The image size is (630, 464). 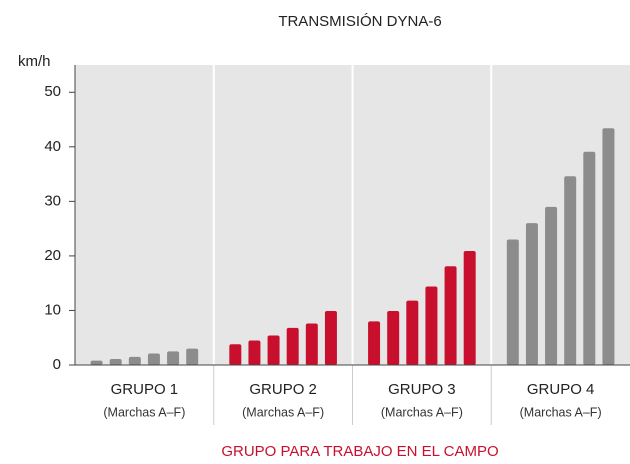 What do you see at coordinates (359, 21) in the screenshot?
I see `chart-title: TRANSMISIÓN DYNA-6` at bounding box center [359, 21].